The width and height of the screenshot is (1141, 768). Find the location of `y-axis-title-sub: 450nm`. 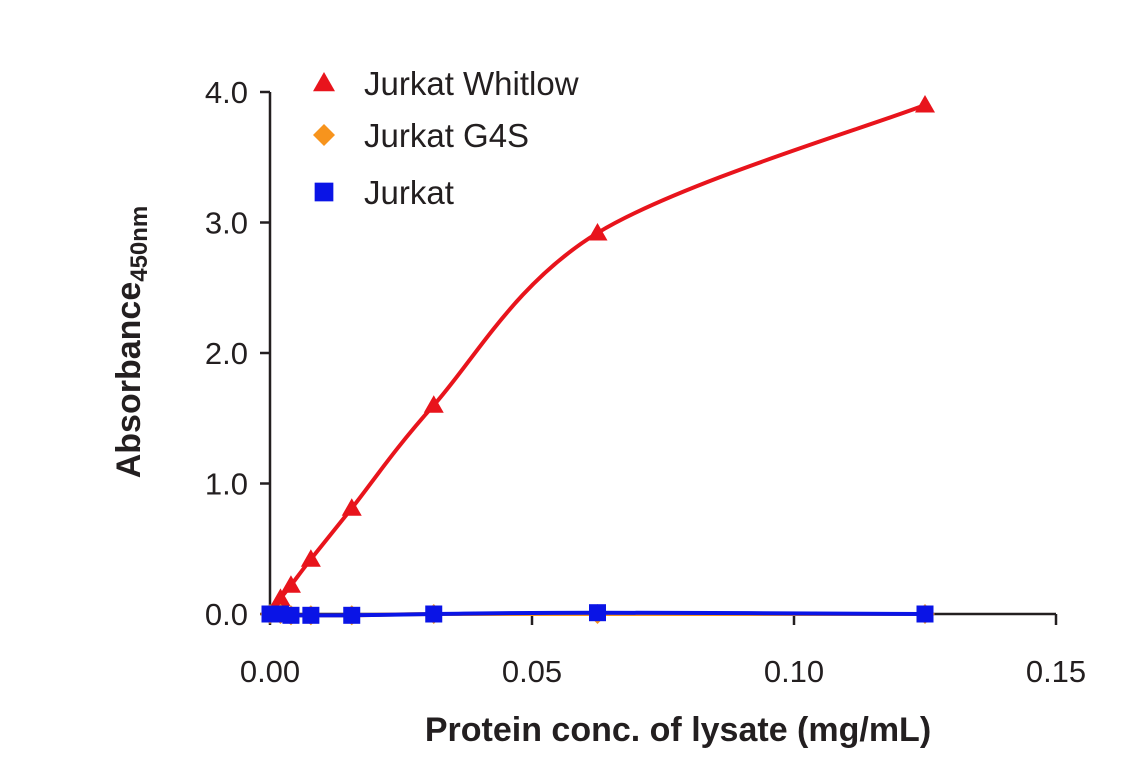

y-axis-title-sub: 450nm is located at coordinates (139, 244).